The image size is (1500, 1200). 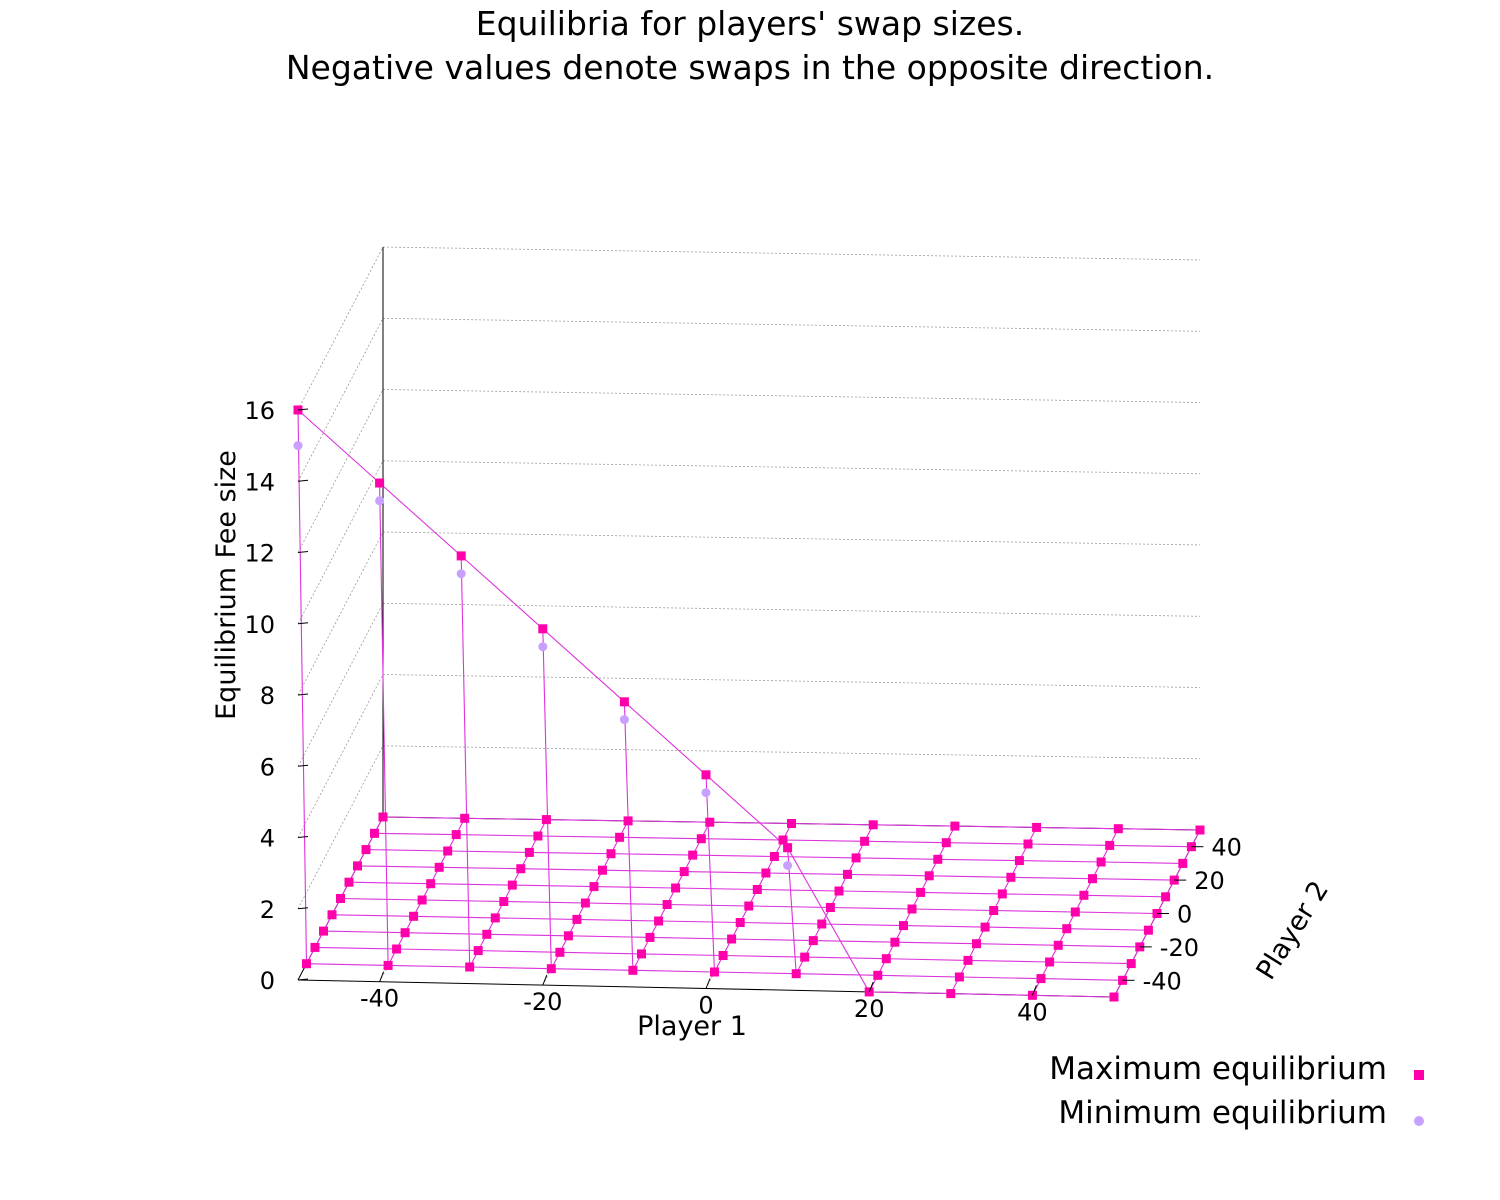 What do you see at coordinates (259, 554) in the screenshot?
I see `z-tick-label: 12` at bounding box center [259, 554].